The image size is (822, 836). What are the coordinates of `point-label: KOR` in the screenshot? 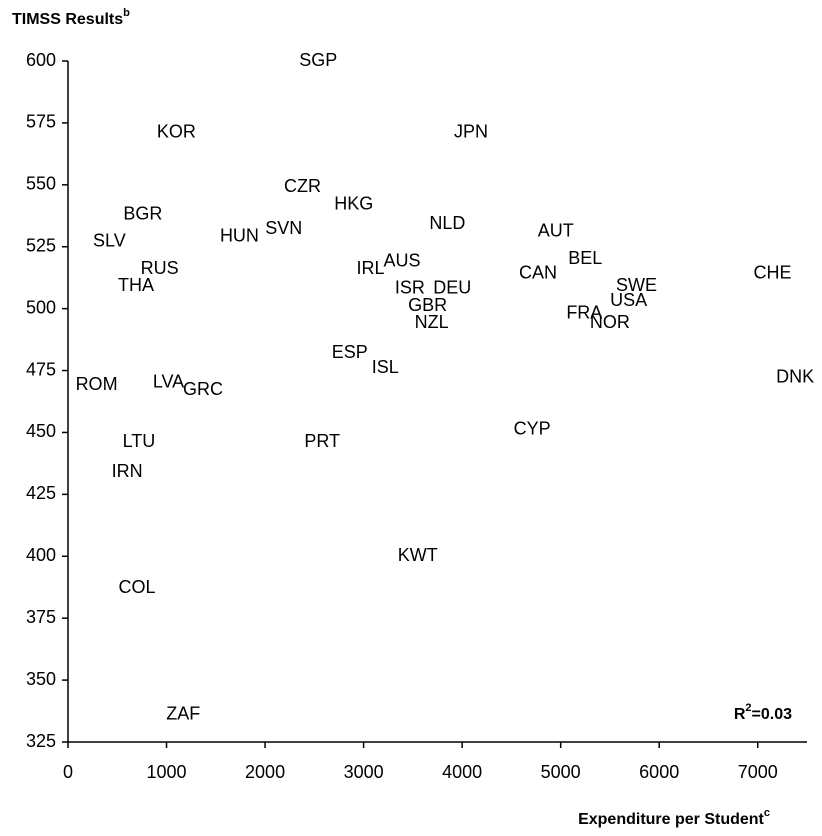 It's located at (176, 132).